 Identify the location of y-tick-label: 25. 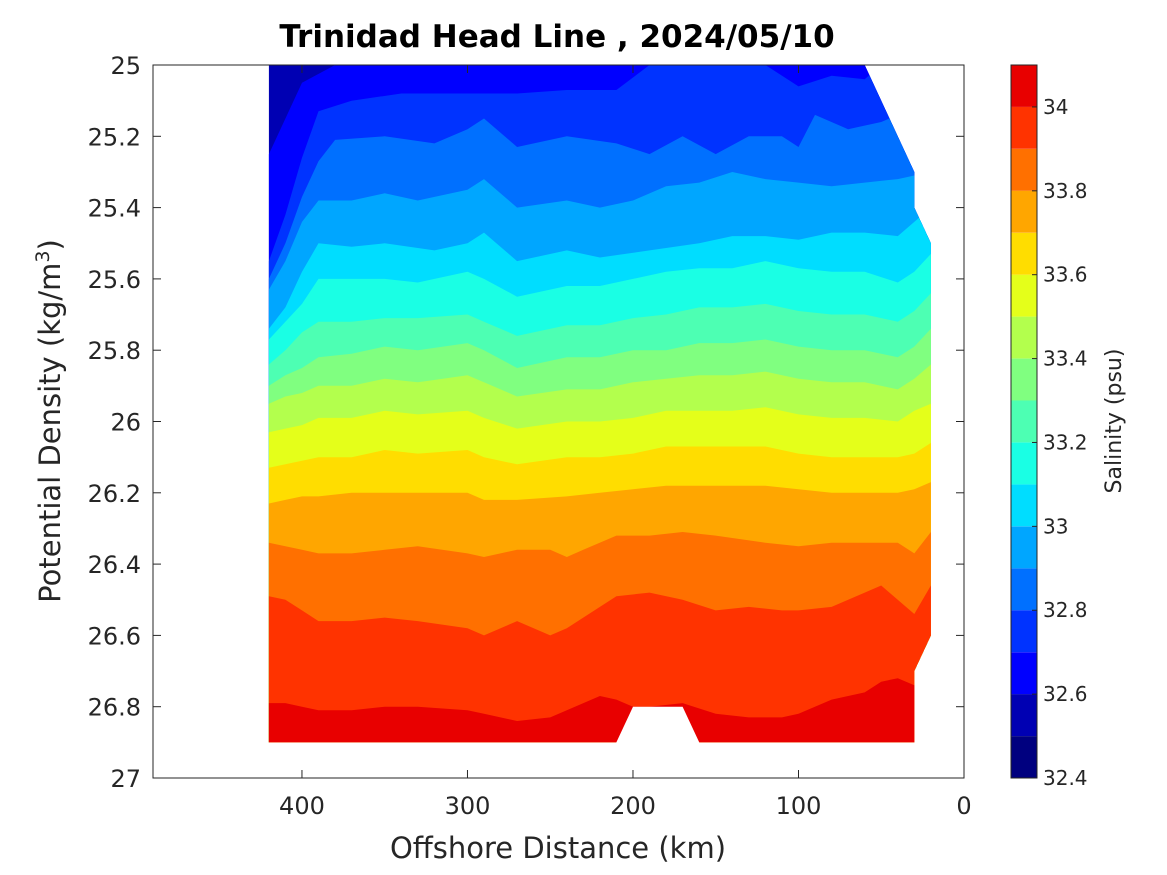
(125, 66).